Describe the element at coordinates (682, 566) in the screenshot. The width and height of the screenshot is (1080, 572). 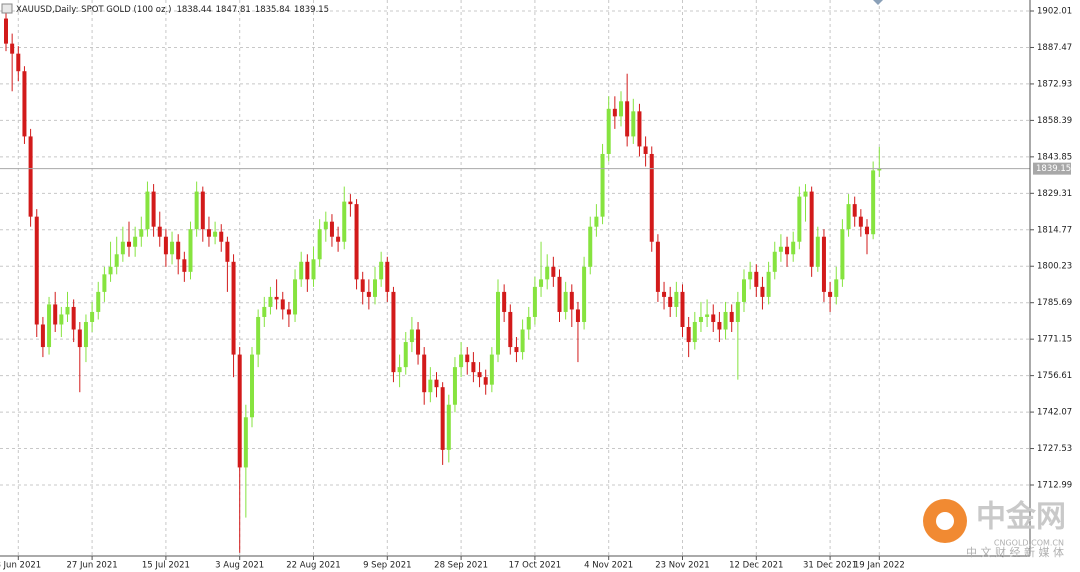
I see `x-tick-label: 23 Nov 2021` at that location.